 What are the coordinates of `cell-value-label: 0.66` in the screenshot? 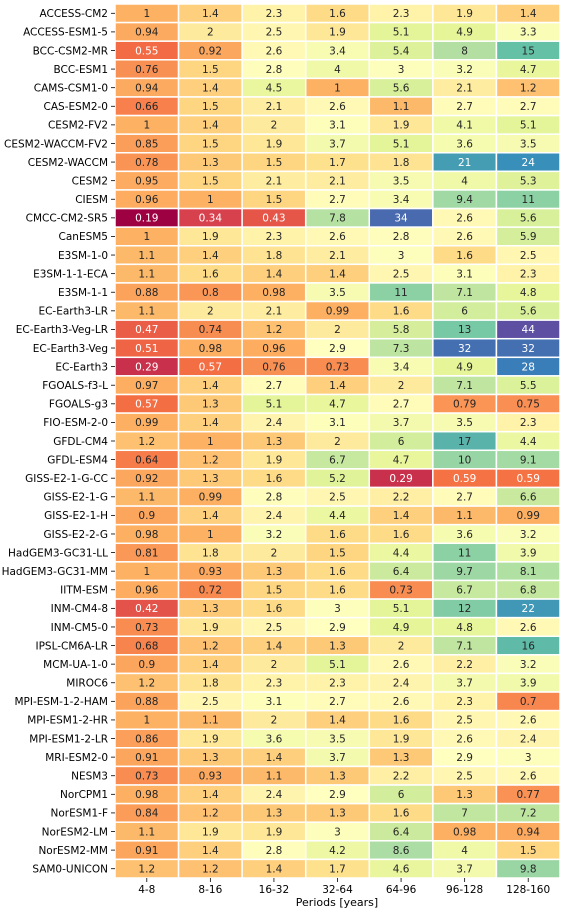 It's located at (147, 107).